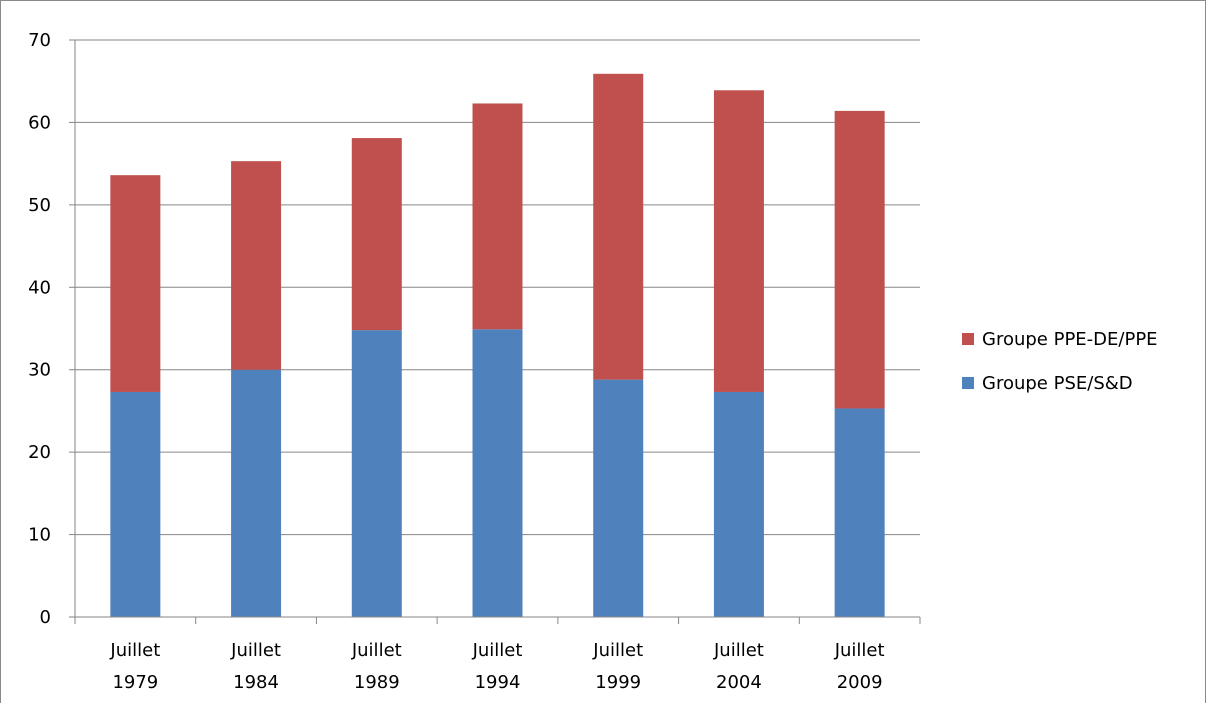 This screenshot has width=1207, height=704. Describe the element at coordinates (859, 259) in the screenshot. I see `bar-ppe-de-ppe-2009` at that location.